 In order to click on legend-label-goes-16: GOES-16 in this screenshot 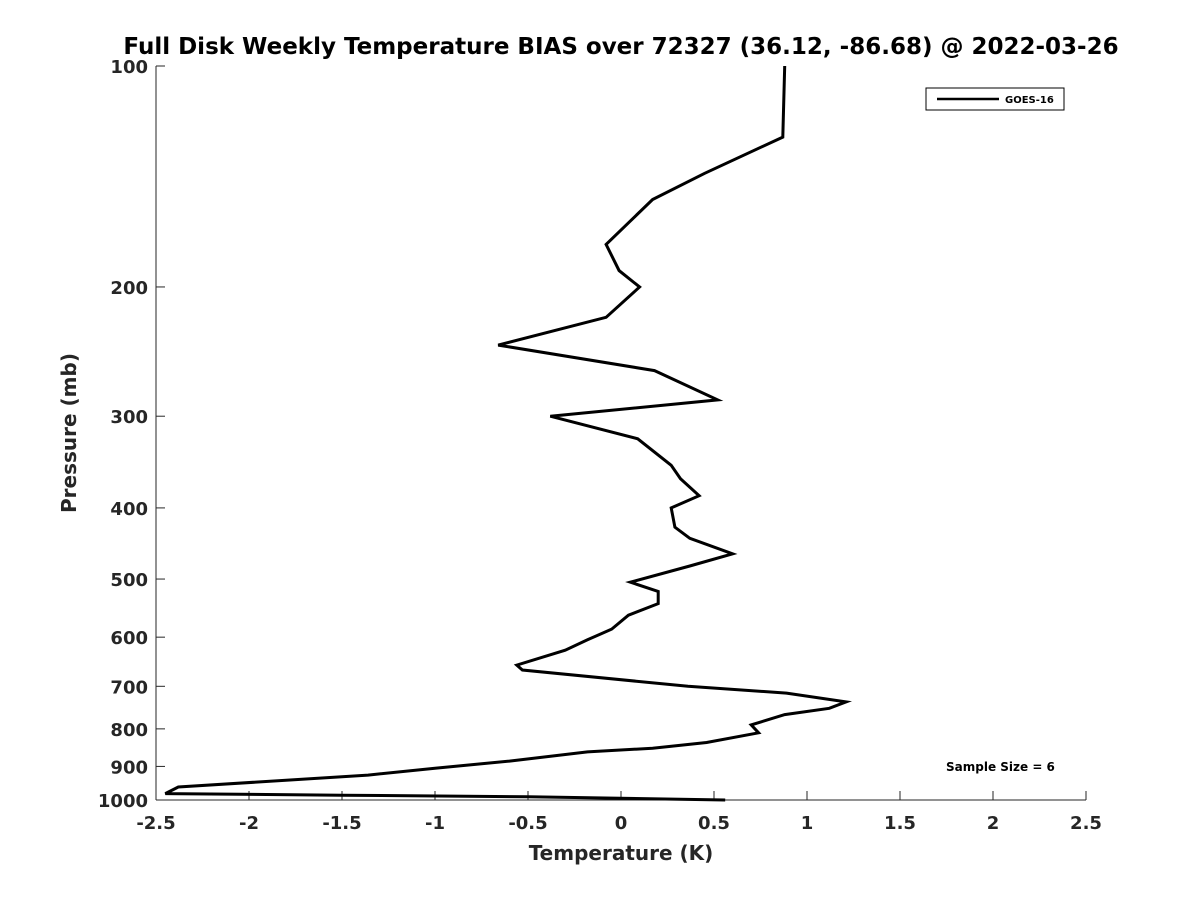, I will do `click(1029, 100)`.